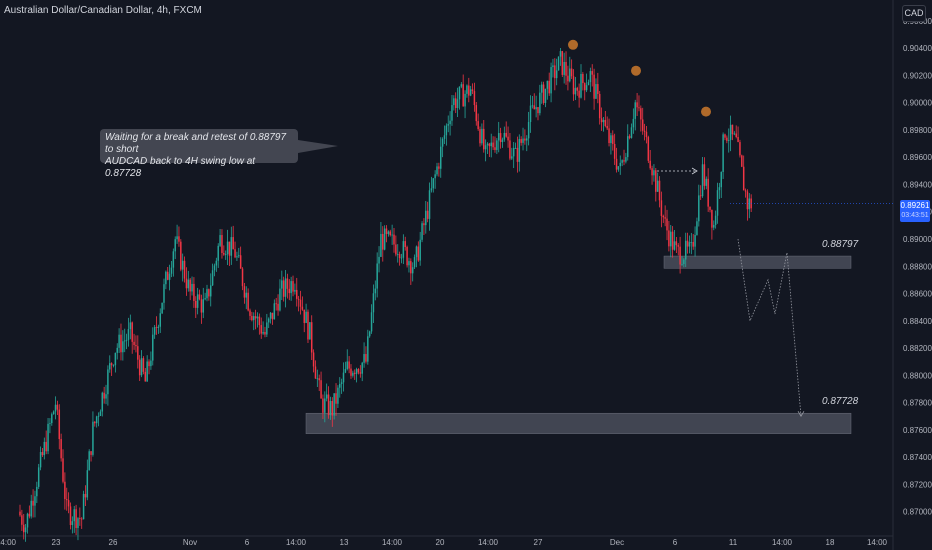 This screenshot has width=932, height=550. I want to click on x-tick-label: 14:00, so click(296, 542).